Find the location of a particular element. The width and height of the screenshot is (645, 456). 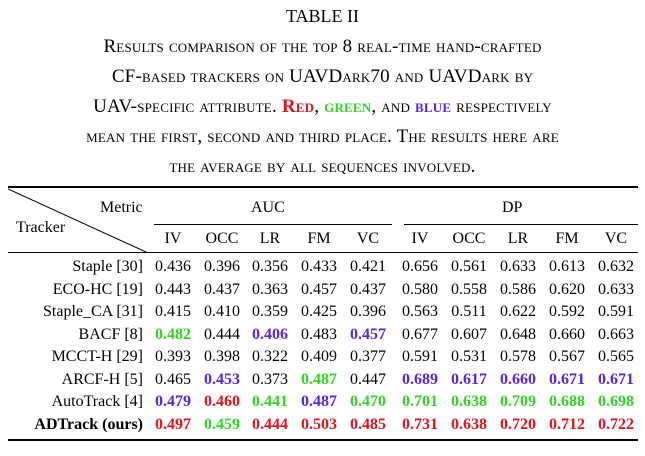

table-cell: 0.436 is located at coordinates (173, 266).